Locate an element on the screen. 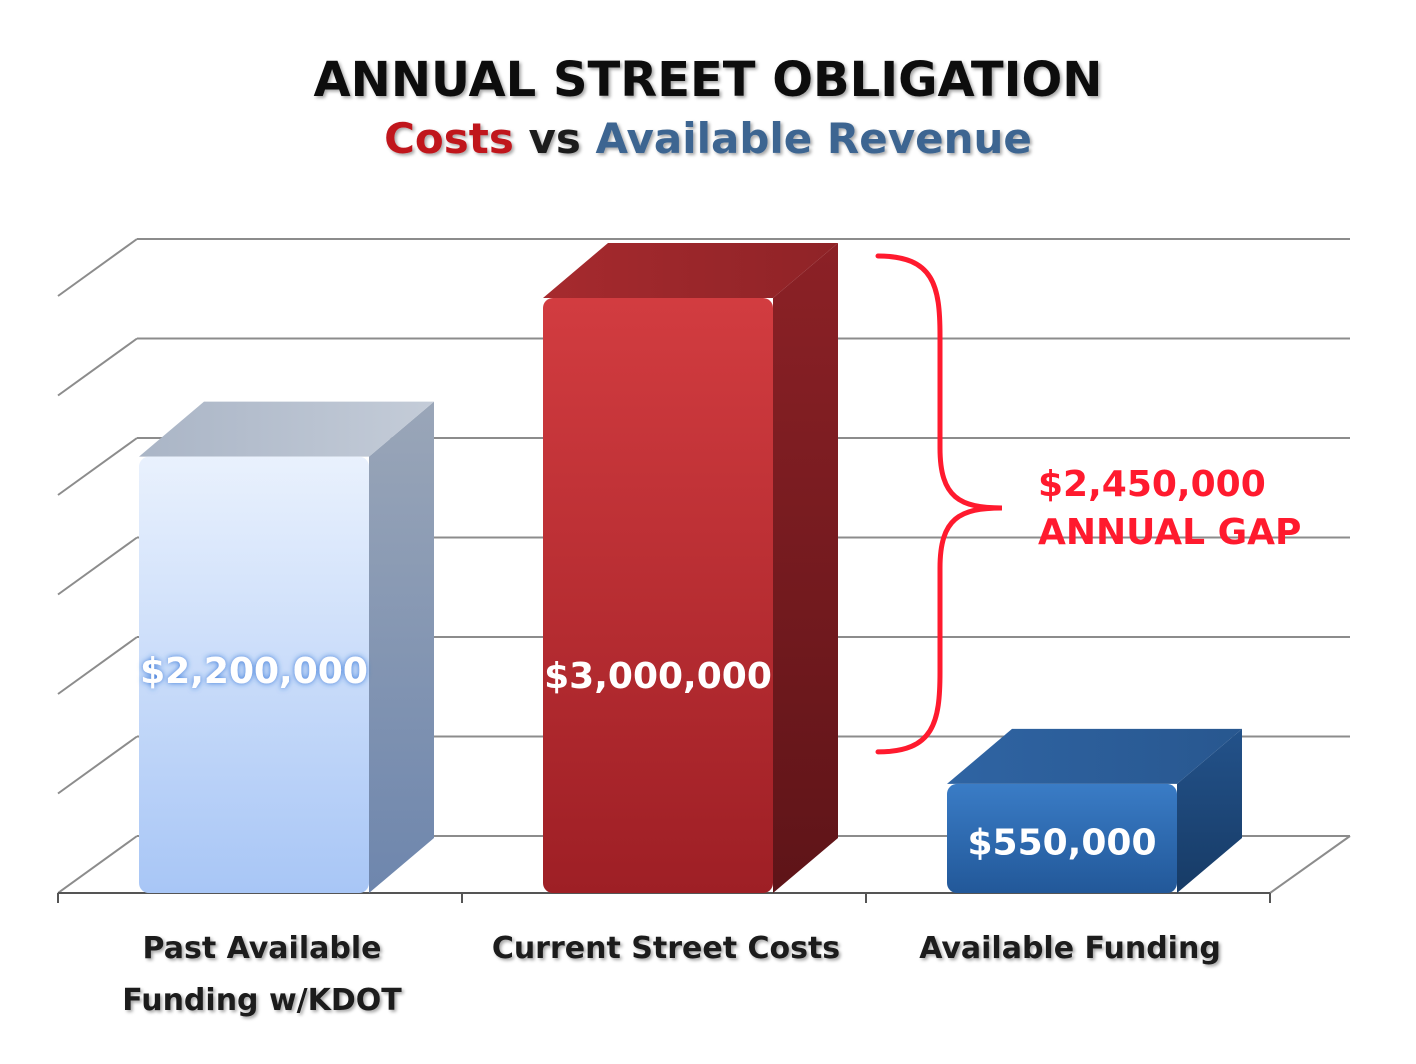  gap-annotation: $2,450,000 ANNUAL GAP is located at coordinates (1088, 504).